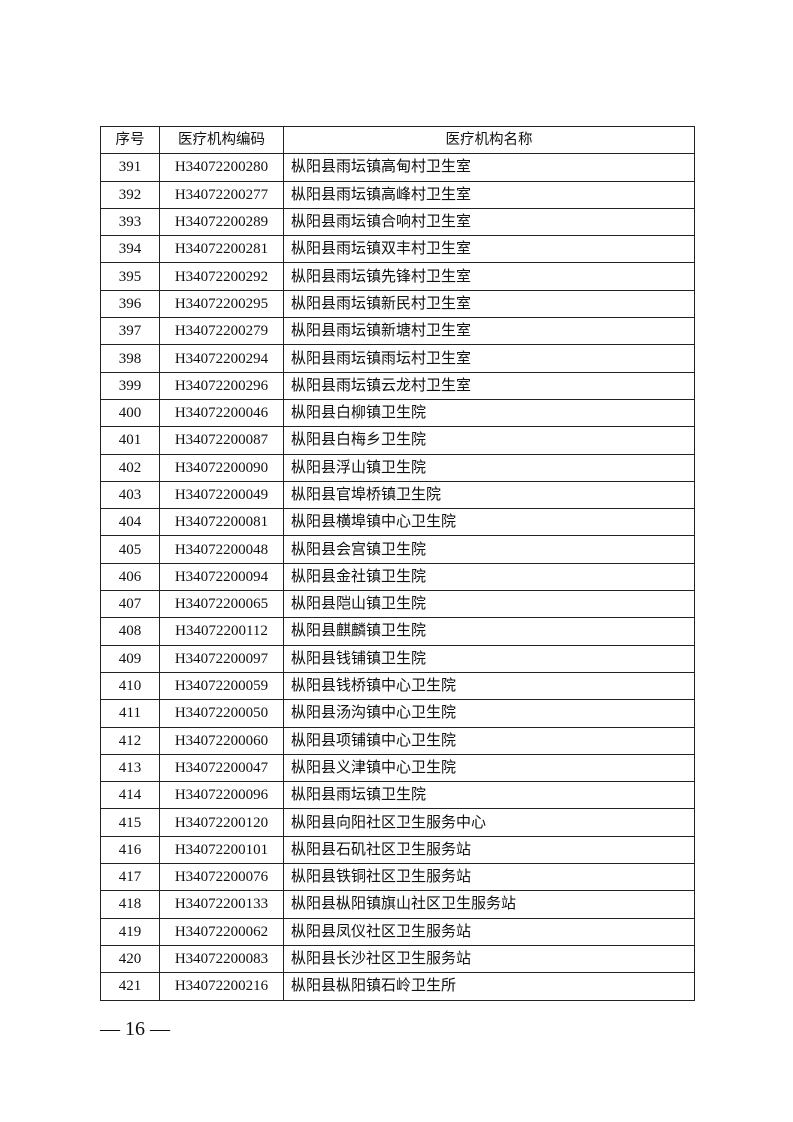 This screenshot has height=1122, width=793. Describe the element at coordinates (130, 495) in the screenshot. I see `row-index: 403` at that location.